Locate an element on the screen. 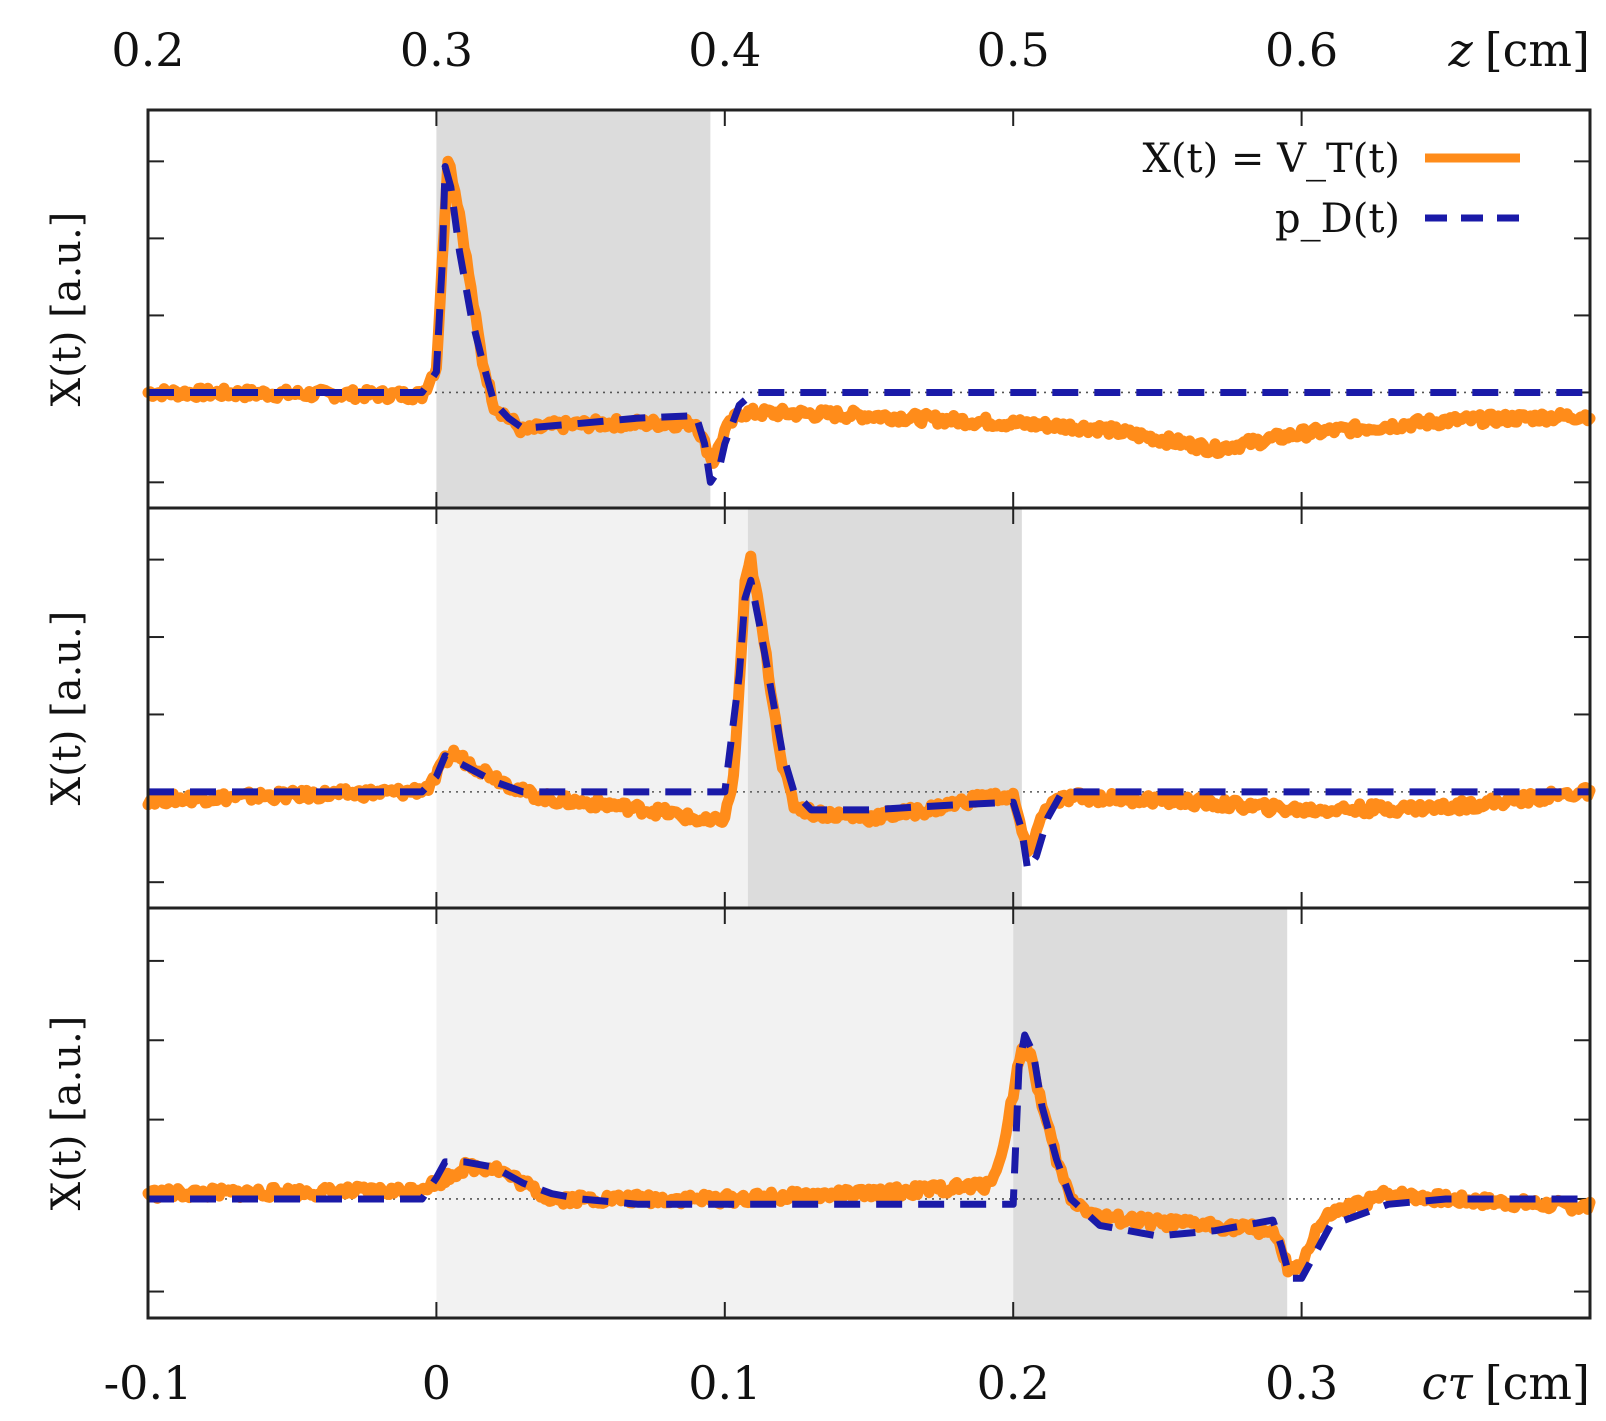 This screenshot has height=1421, width=1606. bottom-tick-label: 0.1 is located at coordinates (724, 1383).